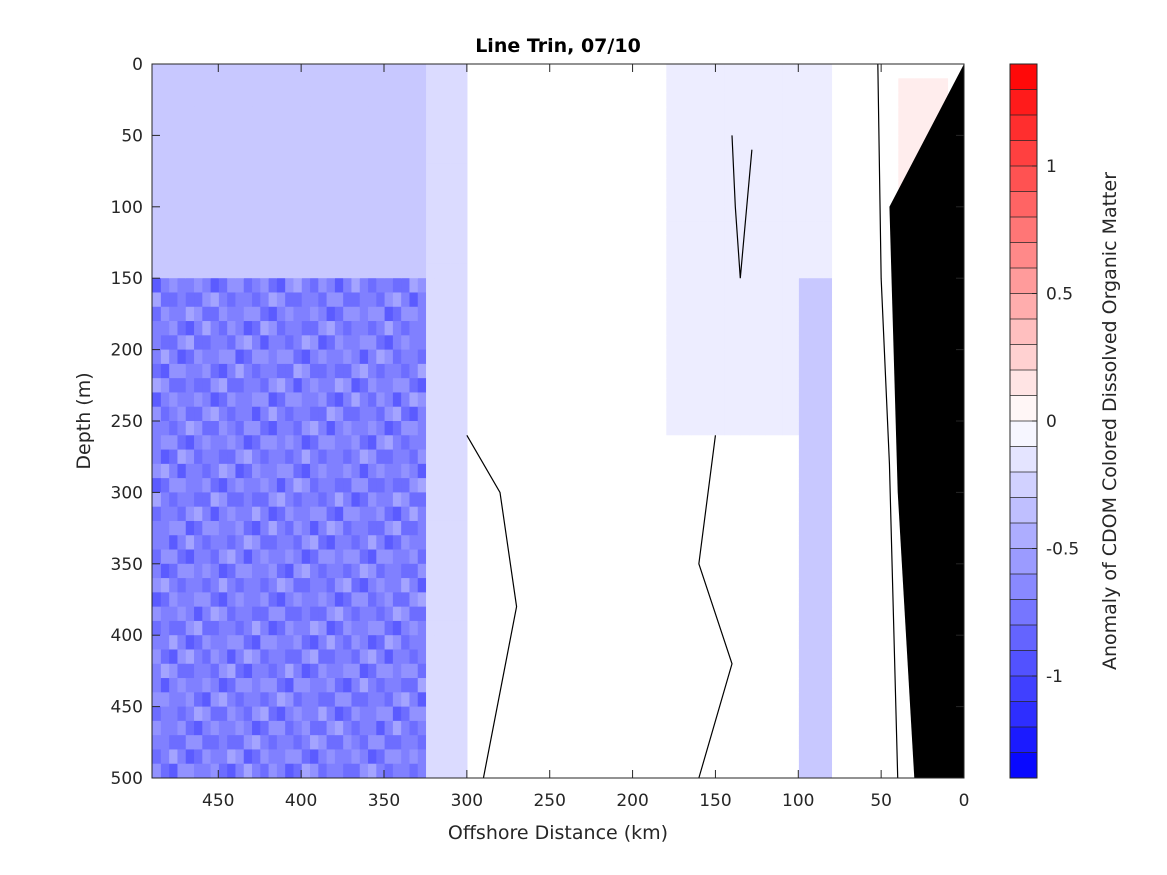  Describe the element at coordinates (1023, 663) in the screenshot. I see `colorbar-segment` at that location.